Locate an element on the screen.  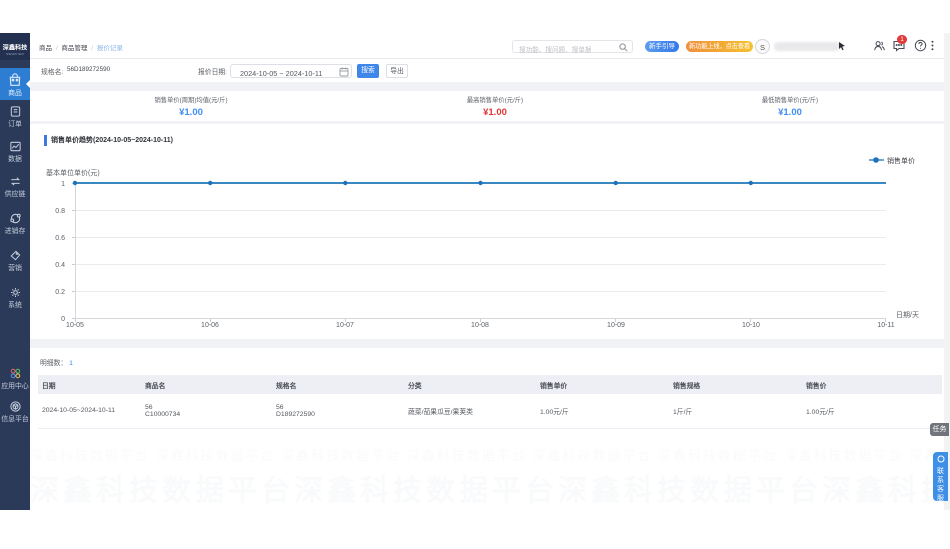
svg-text: 10-08 is located at coordinates (480, 325).